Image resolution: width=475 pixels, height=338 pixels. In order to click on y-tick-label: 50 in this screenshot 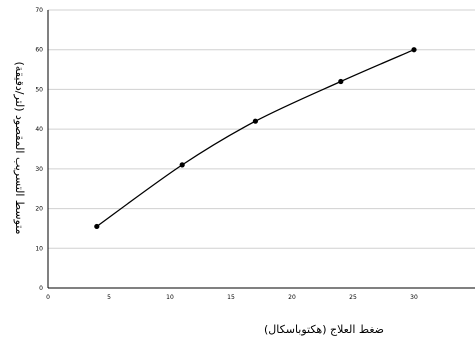, I will do `click(39, 89)`.